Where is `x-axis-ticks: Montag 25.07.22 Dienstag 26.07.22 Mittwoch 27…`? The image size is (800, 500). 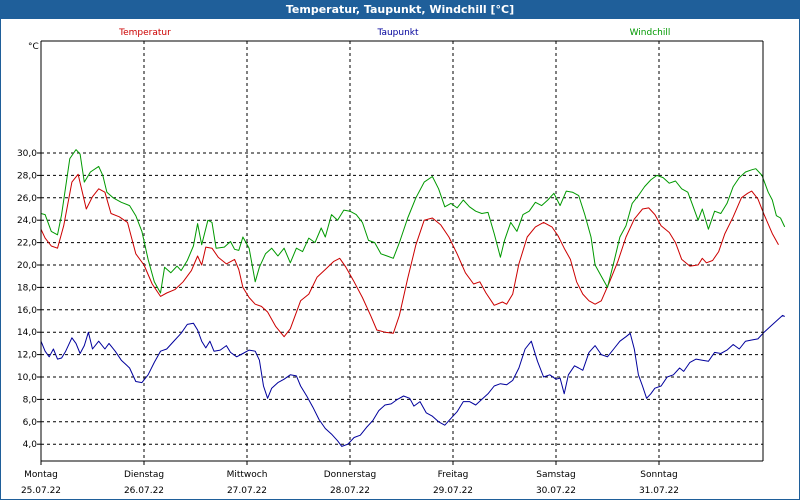
x-axis-ticks: Montag 25.07.22 Dienstag 26.07.22 Mittwoch 27… is located at coordinates (350, 478).